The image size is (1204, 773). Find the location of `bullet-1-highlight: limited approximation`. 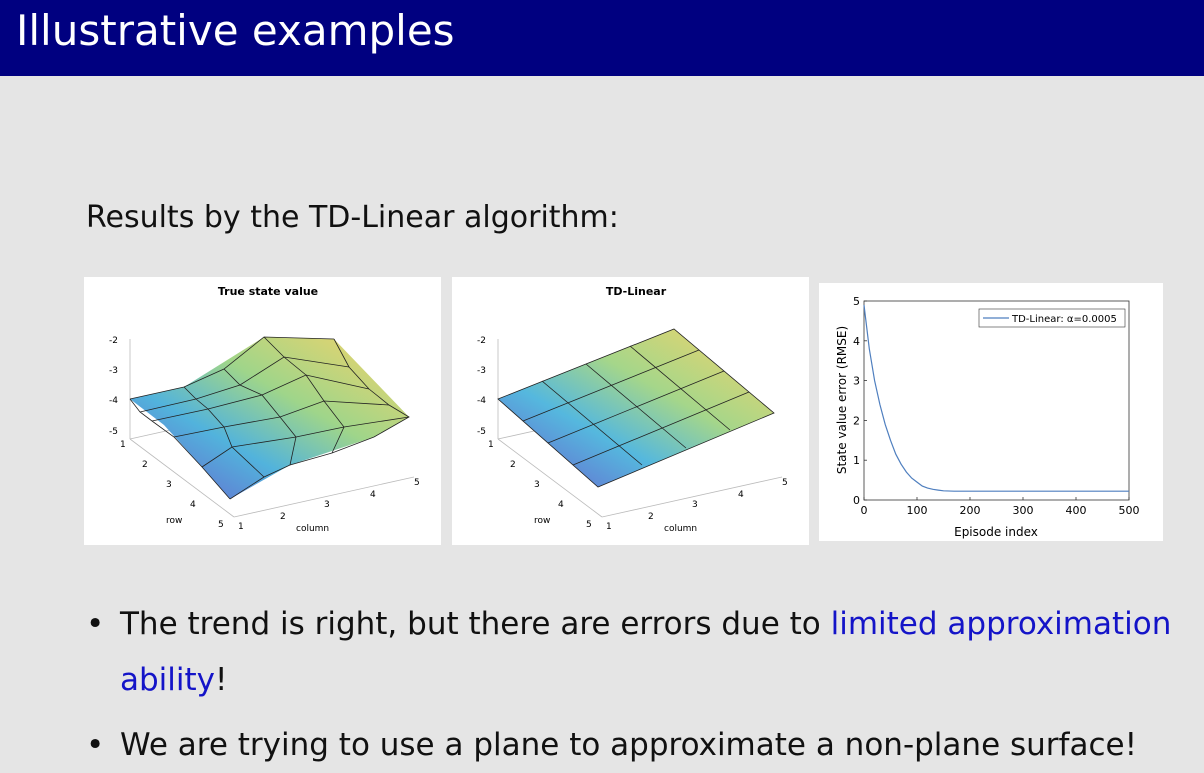

bullet-1-highlight: limited approximation is located at coordinates (1001, 624).